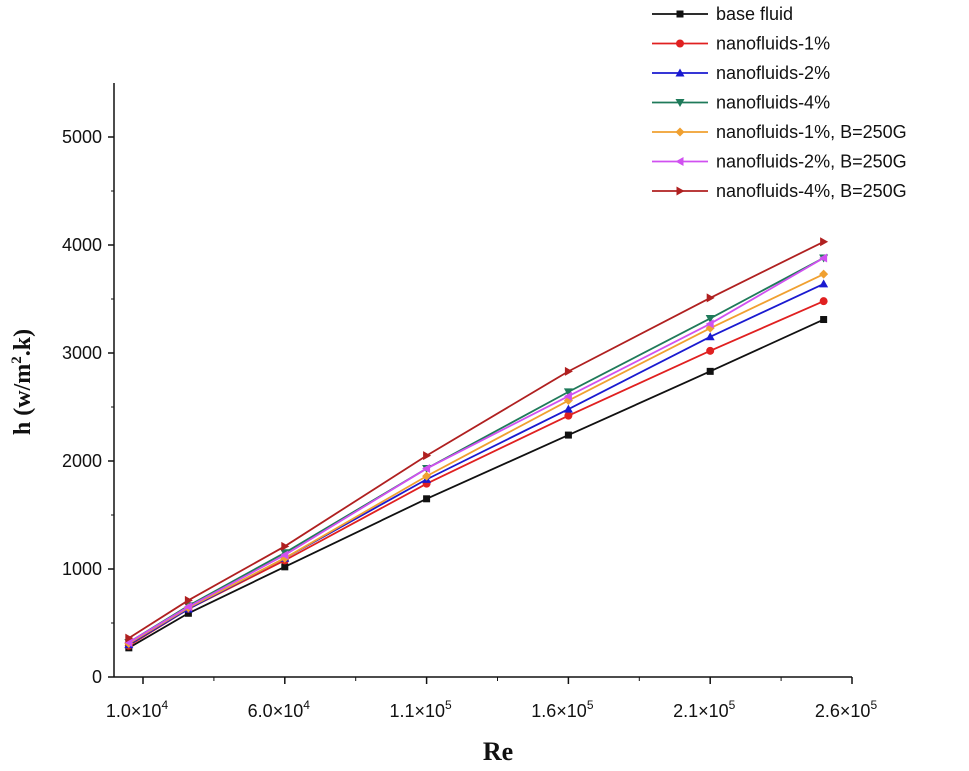 Image resolution: width=969 pixels, height=771 pixels. What do you see at coordinates (420, 709) in the screenshot?
I see `x-tick-label: 1.1×10⁵` at bounding box center [420, 709].